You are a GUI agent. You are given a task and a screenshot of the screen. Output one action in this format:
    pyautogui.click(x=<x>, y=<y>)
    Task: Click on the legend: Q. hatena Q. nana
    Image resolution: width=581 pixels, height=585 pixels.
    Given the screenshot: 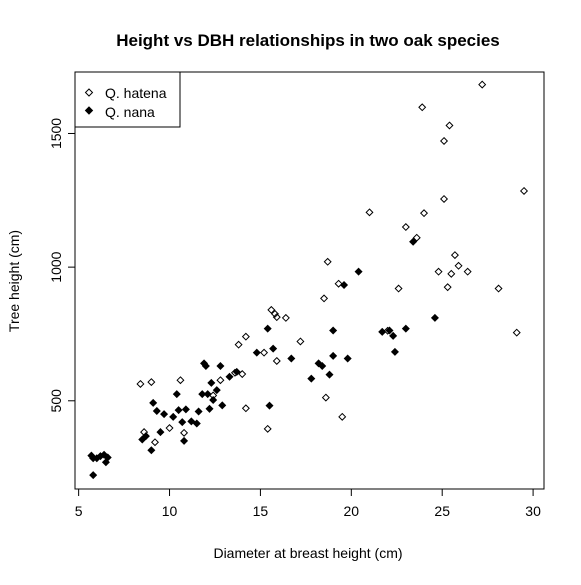 What is the action you would take?
    pyautogui.click(x=127, y=99)
    